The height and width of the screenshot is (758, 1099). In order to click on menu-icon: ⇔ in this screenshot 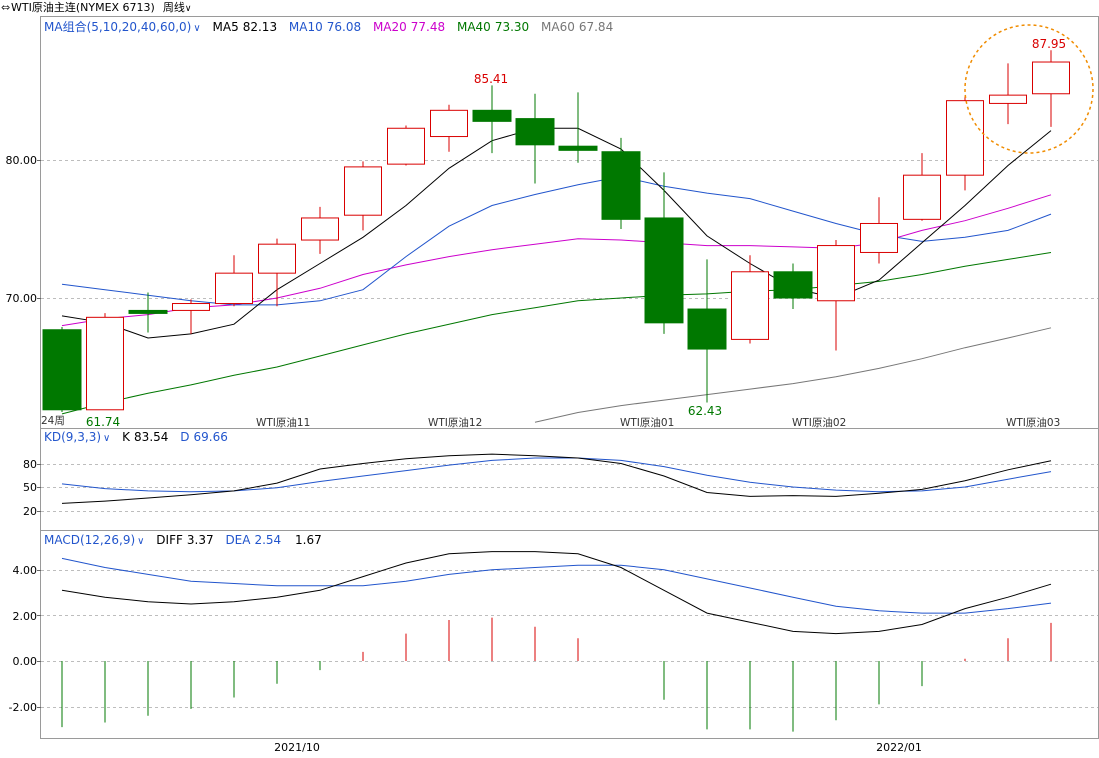, I will do `click(6, 7)`.